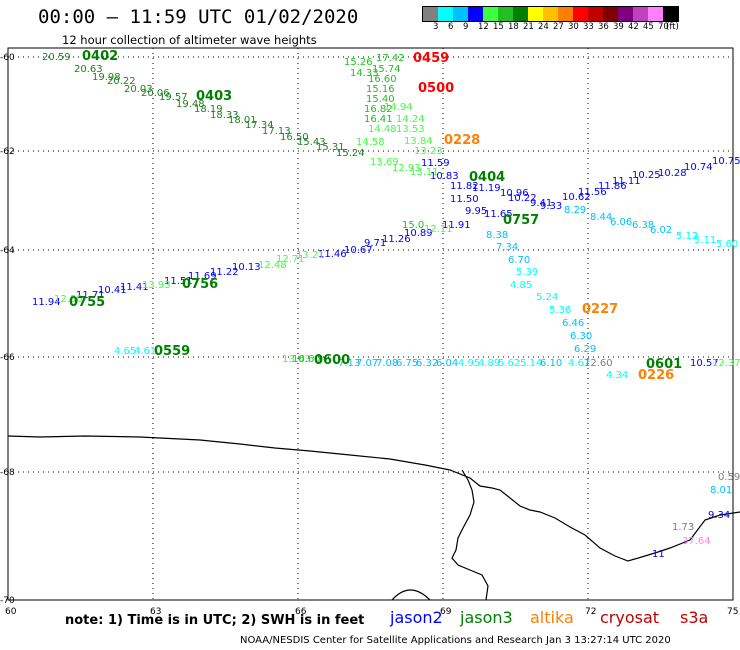 The image size is (740, 650). I want to click on latitude-tick-label: -60, so click(7, 58).